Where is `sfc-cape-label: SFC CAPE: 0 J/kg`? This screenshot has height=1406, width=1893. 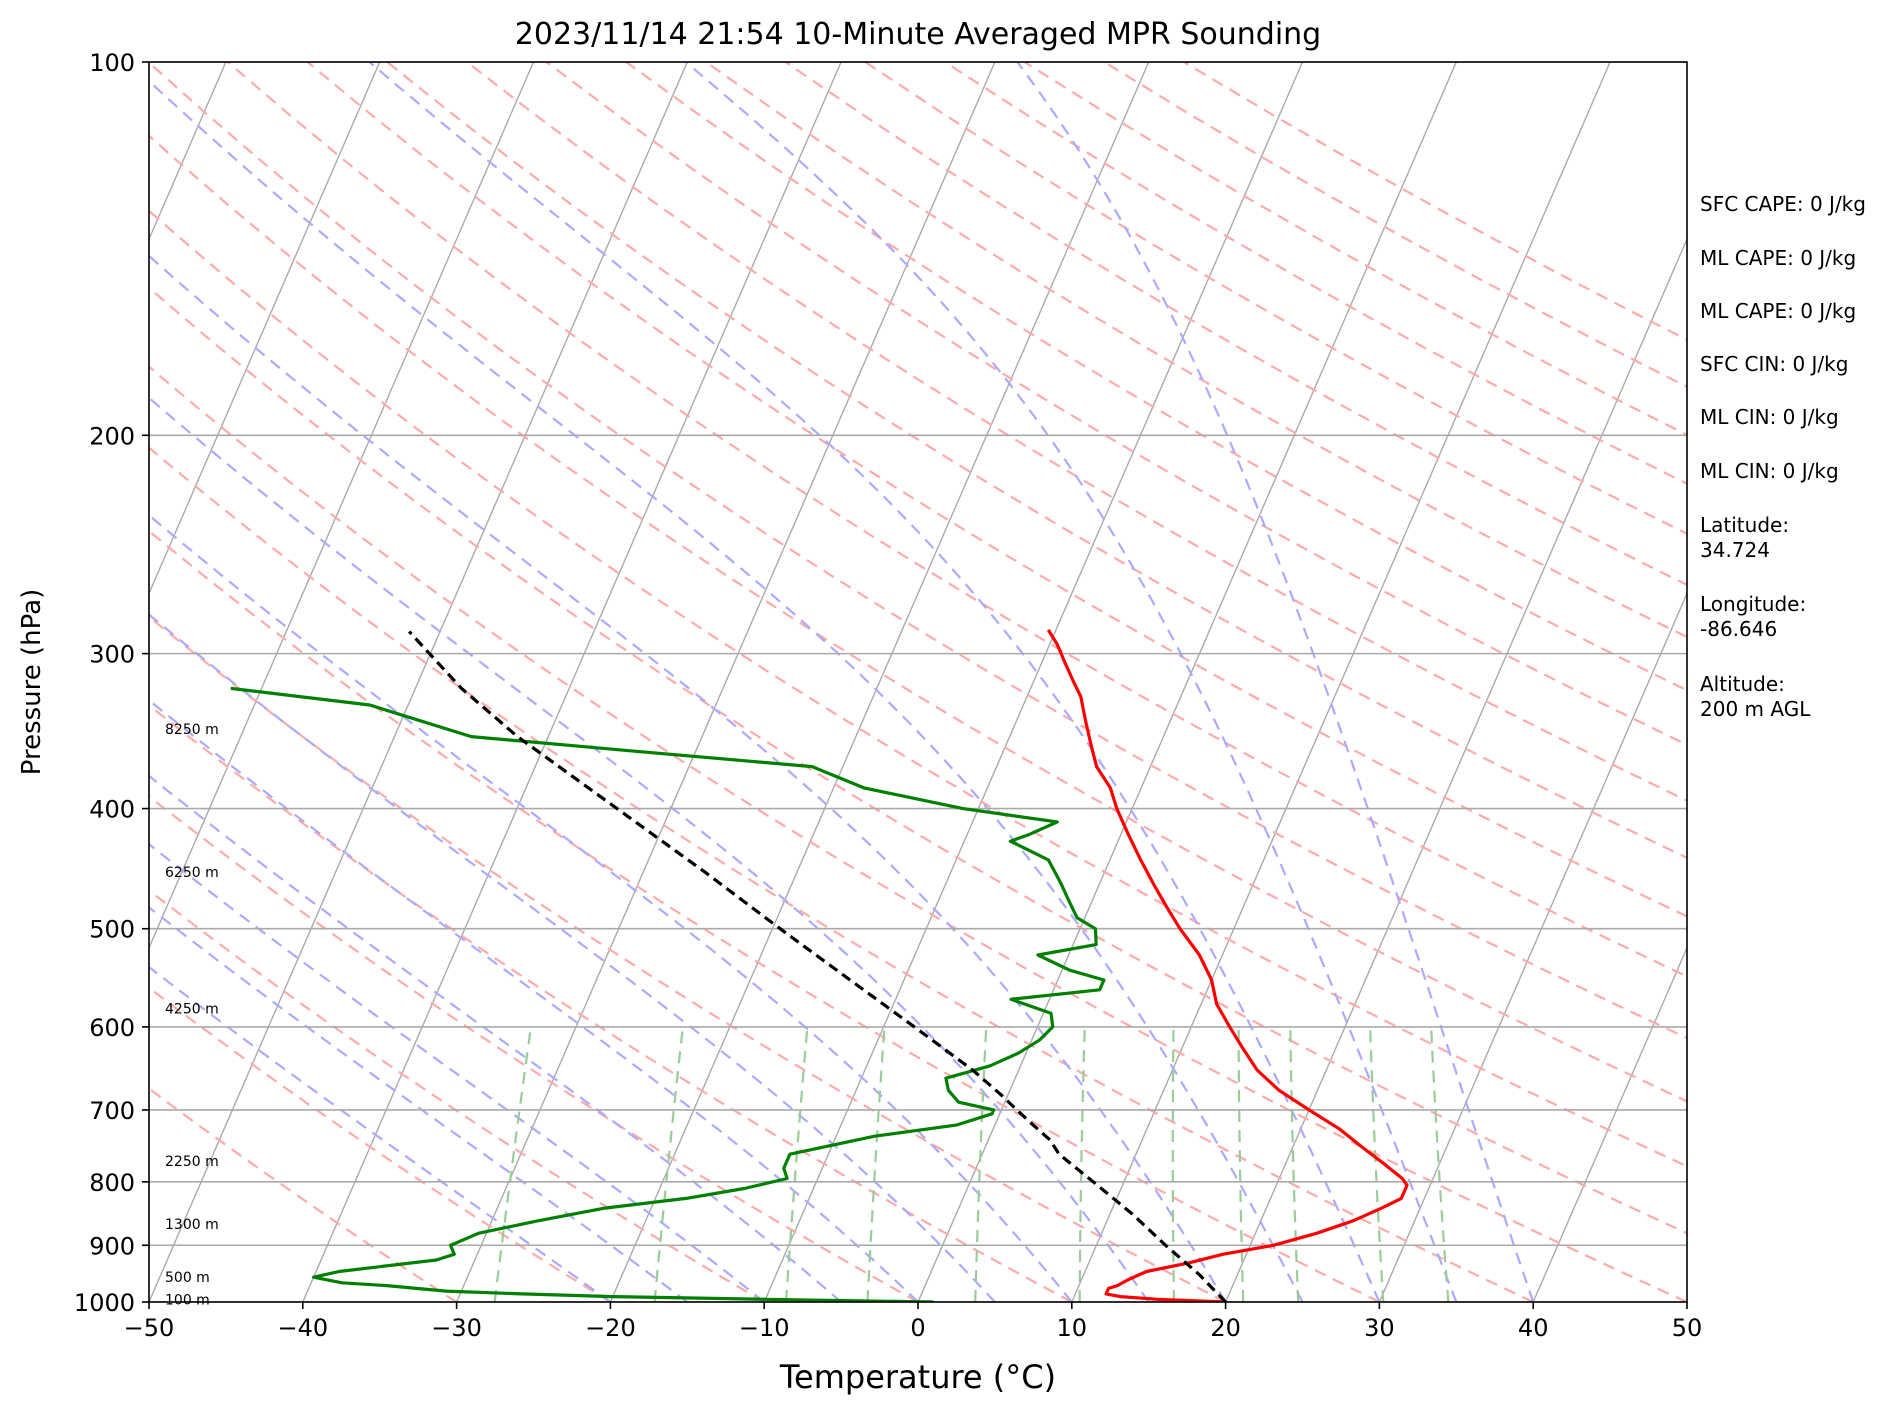
sfc-cape-label: SFC CAPE: 0 J/kg is located at coordinates (1783, 204).